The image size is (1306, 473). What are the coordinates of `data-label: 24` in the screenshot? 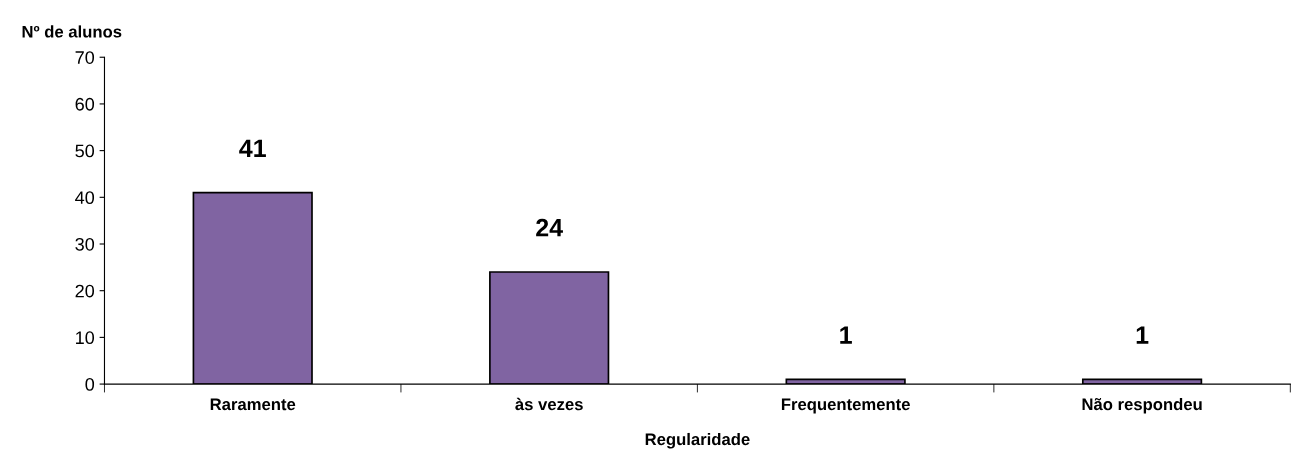 It's located at (549, 227).